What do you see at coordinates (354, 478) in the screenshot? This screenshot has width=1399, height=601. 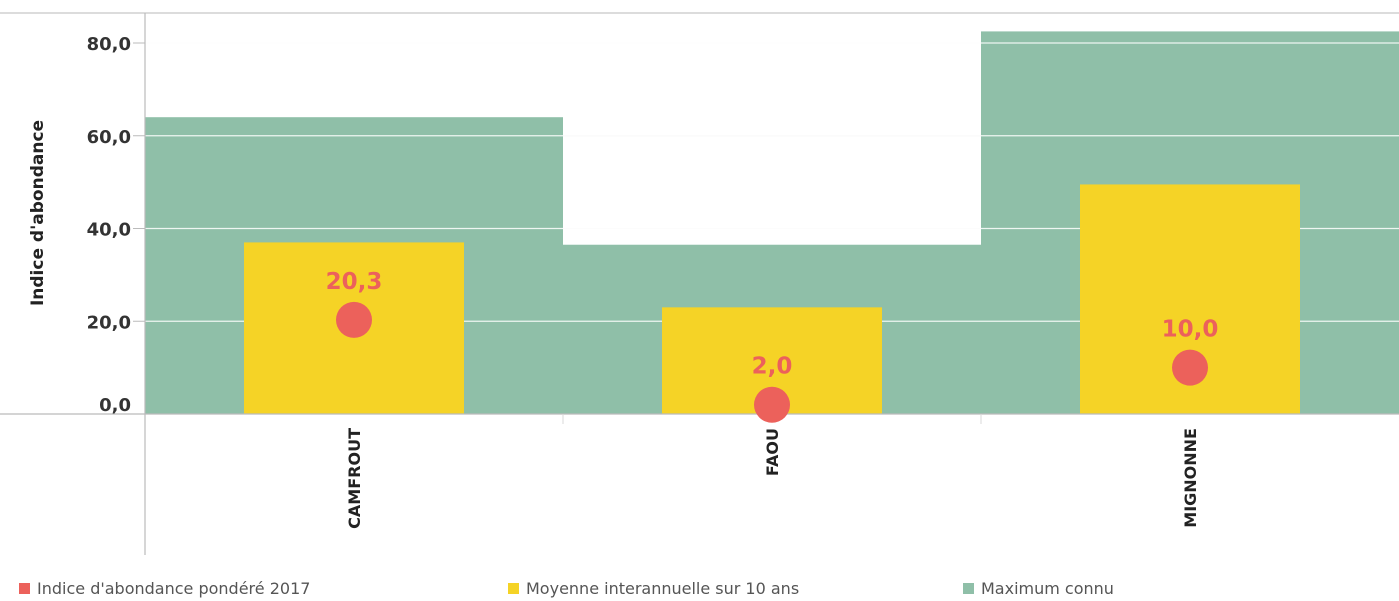 I see `category-label-camfrout: CAMFROUT` at bounding box center [354, 478].